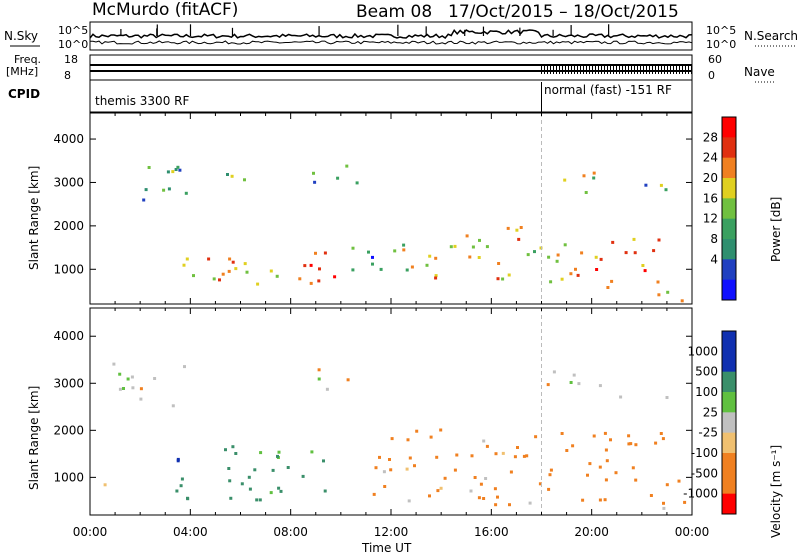 This screenshot has width=800, height=555. What do you see at coordinates (68, 477) in the screenshot?
I see `y-tick-label: 1000` at bounding box center [68, 477].